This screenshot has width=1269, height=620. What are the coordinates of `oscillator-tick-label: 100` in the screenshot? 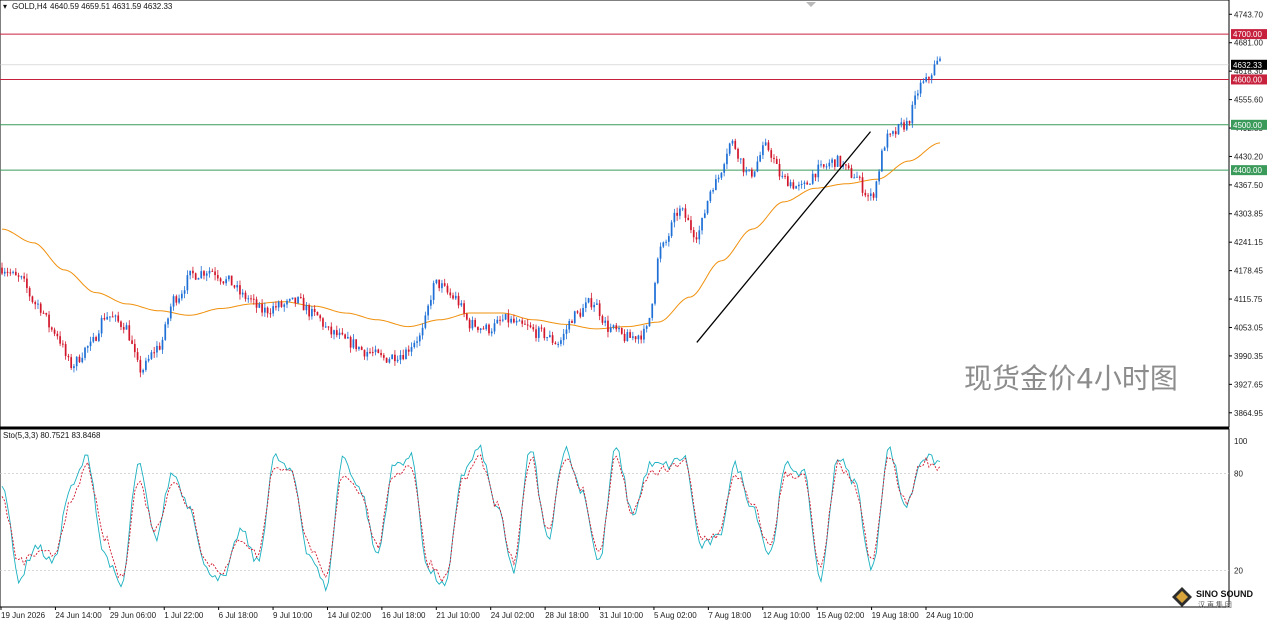 It's located at (1241, 441).